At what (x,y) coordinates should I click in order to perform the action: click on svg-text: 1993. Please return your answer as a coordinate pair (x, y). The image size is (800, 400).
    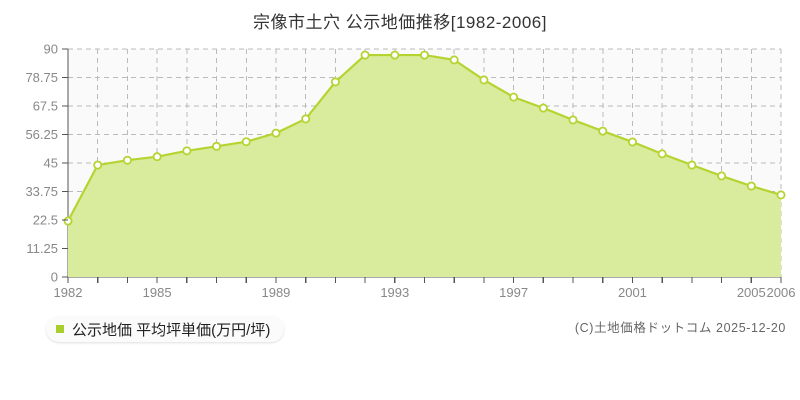
    Looking at the image, I should click on (394, 292).